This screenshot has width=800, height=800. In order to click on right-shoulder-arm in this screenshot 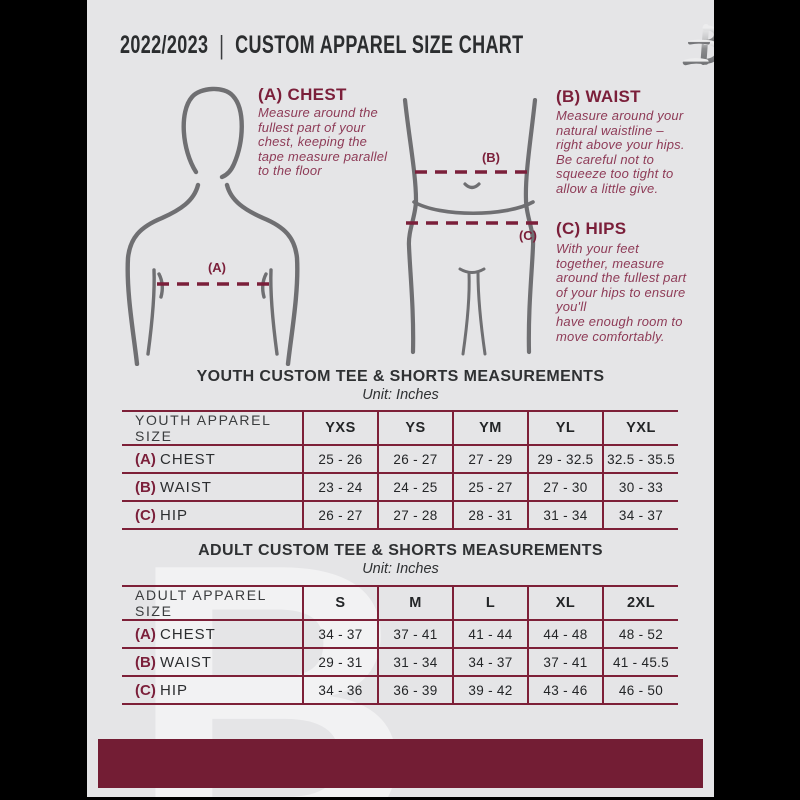, I will do `click(262, 274)`.